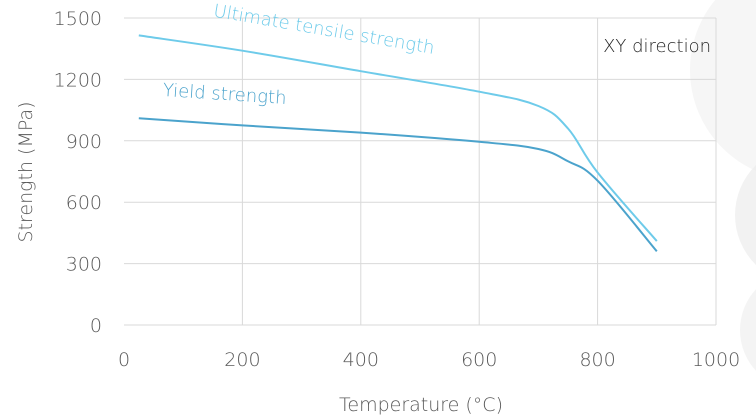 The height and width of the screenshot is (419, 756). Describe the element at coordinates (26, 171) in the screenshot. I see `y-axis-title: Strength (MPa)` at that location.